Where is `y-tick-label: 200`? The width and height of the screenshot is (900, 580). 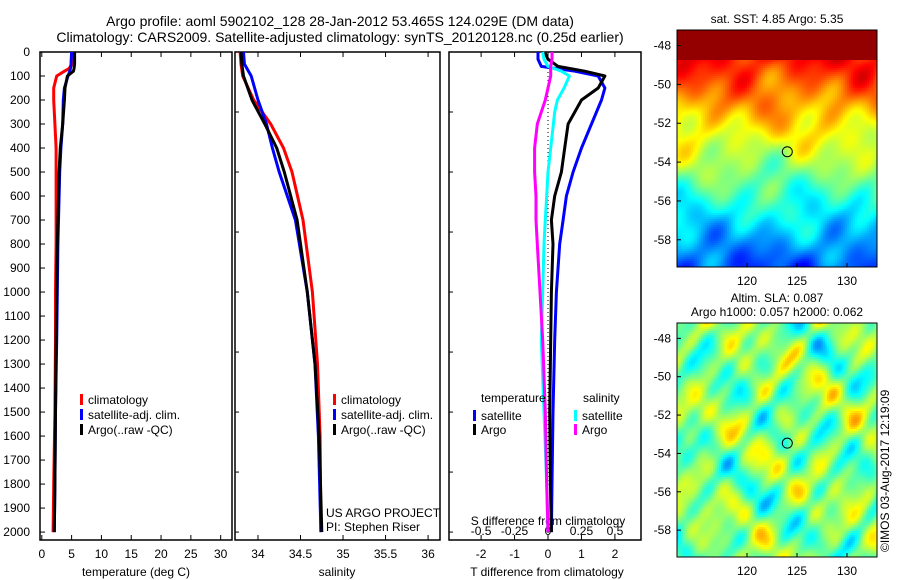
y-tick-label: 200 is located at coordinates (20, 100).